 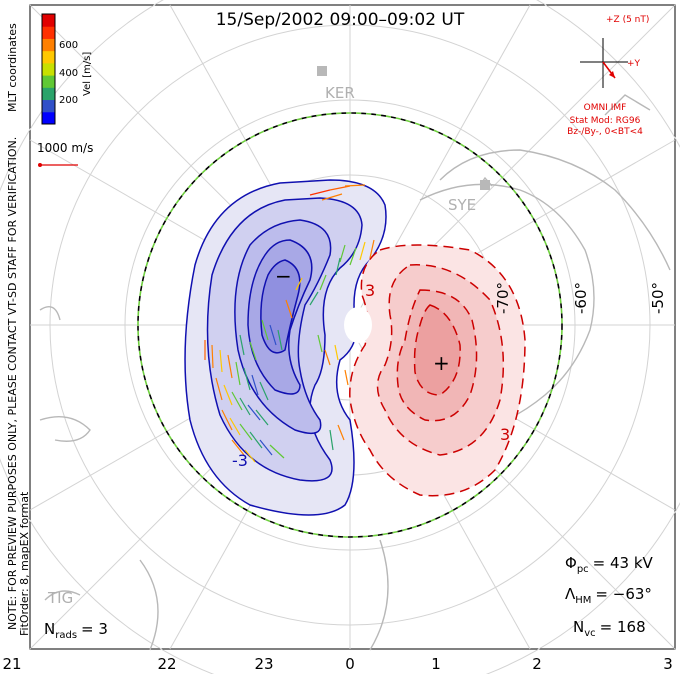 I want to click on stat-n-rads: Nrads = 3, so click(x=76, y=630).